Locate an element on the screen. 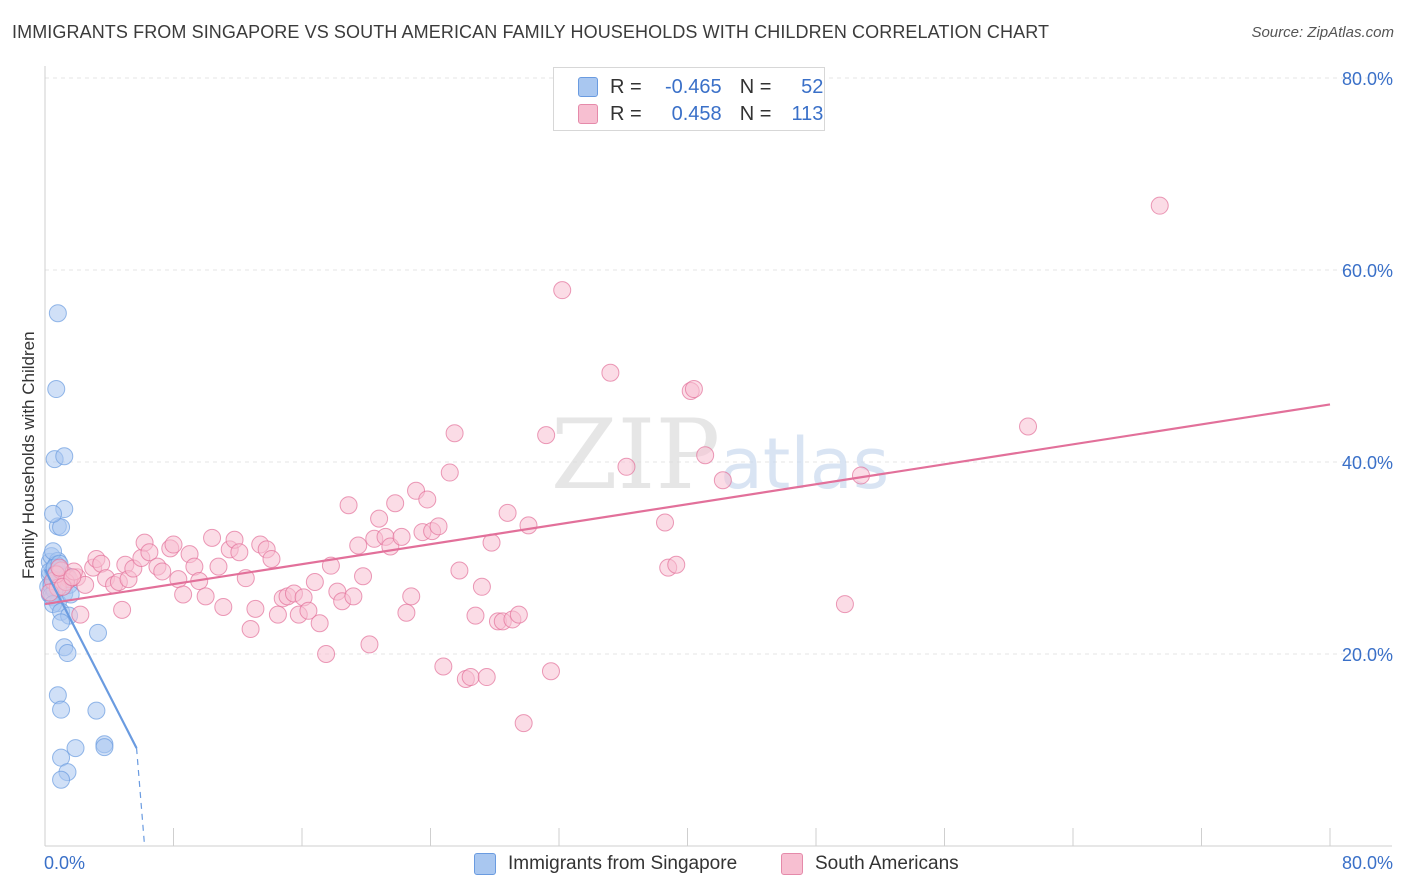 The width and height of the screenshot is (1406, 892). source-label: Source: ZipAtlas.com is located at coordinates (1322, 32).